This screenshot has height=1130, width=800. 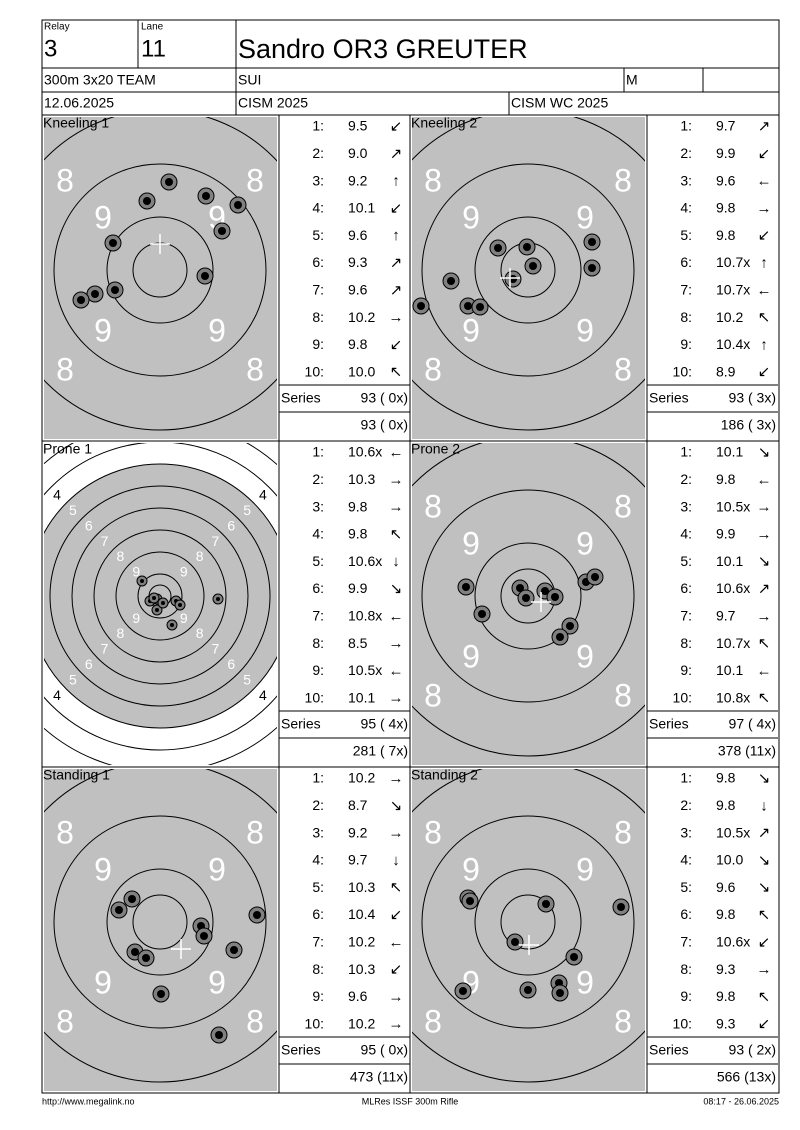 What do you see at coordinates (669, 724) in the screenshot?
I see `series-label: Series` at bounding box center [669, 724].